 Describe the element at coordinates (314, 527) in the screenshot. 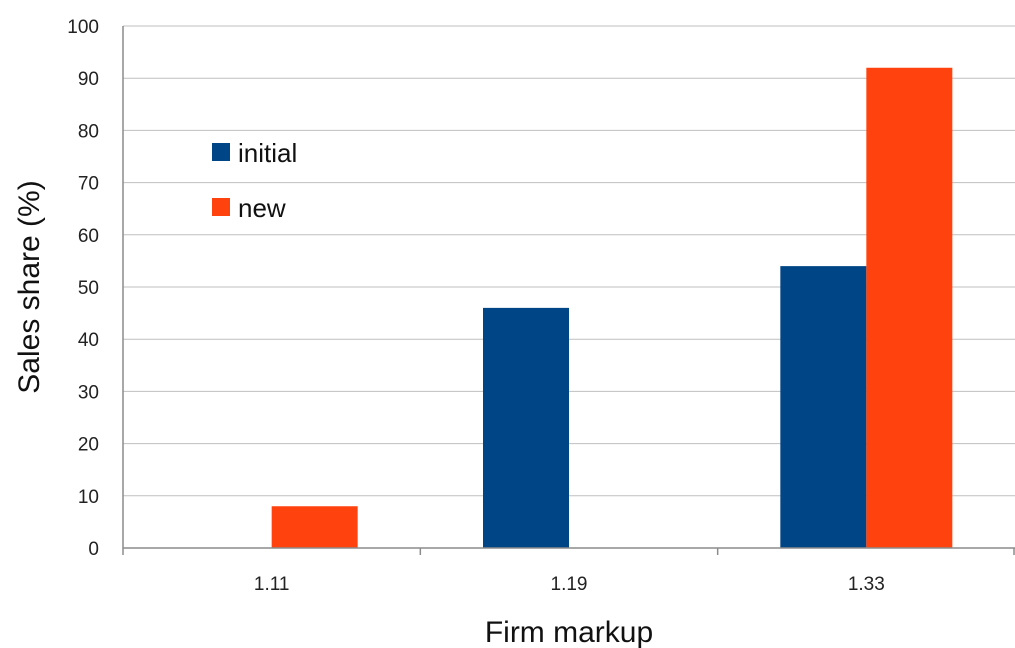

I see `bar-new-1.11` at that location.